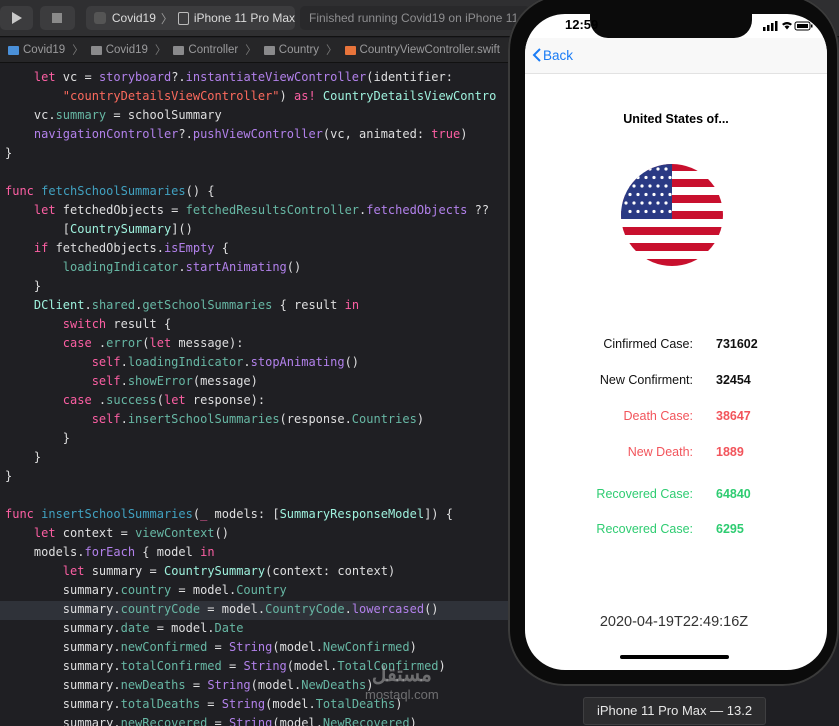 The height and width of the screenshot is (726, 839). Describe the element at coordinates (660, 452) in the screenshot. I see `stat-label: New Death:` at that location.